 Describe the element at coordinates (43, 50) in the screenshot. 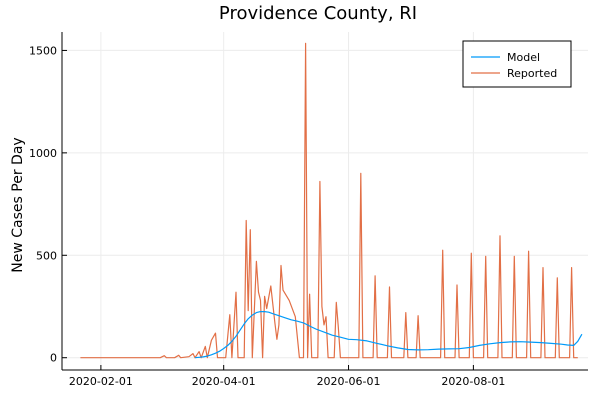

I see `y-tick-label: 1500` at that location.